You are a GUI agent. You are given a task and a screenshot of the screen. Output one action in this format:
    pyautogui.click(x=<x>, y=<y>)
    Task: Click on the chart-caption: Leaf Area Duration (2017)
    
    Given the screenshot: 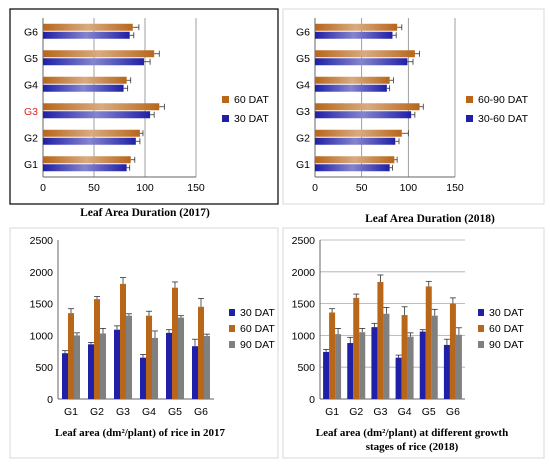 What is the action you would take?
    pyautogui.click(x=145, y=213)
    